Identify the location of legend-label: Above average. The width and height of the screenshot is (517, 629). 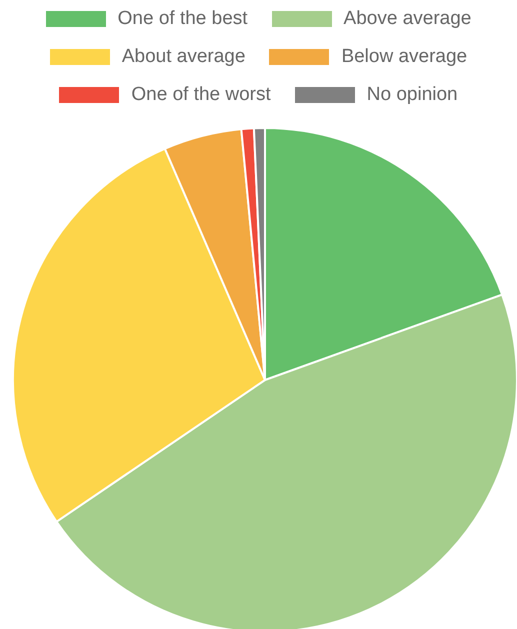
(408, 19).